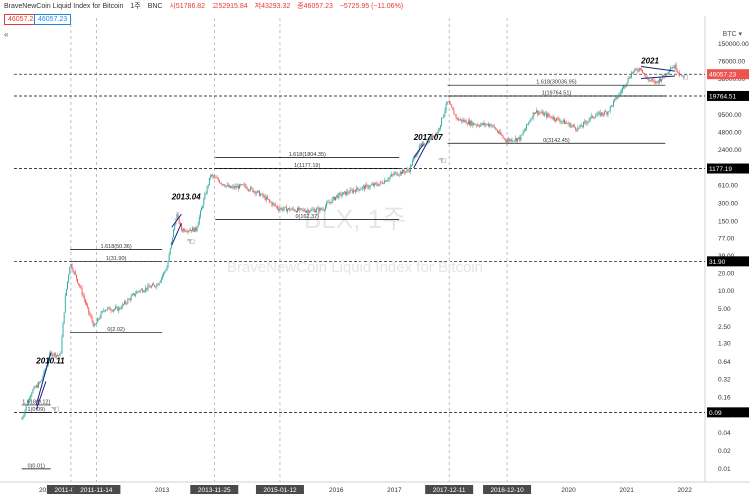 The image size is (750, 495). What do you see at coordinates (64, 6) in the screenshot?
I see `symbol-title: BraveNewCoin Liquid Index for Bitcoin` at bounding box center [64, 6].